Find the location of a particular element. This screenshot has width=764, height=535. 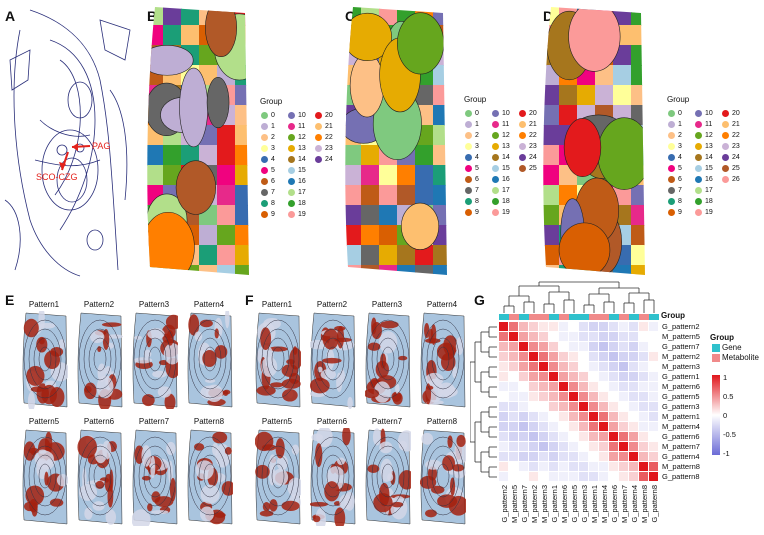

legend-item: 23 is located at coordinates (324, 148).